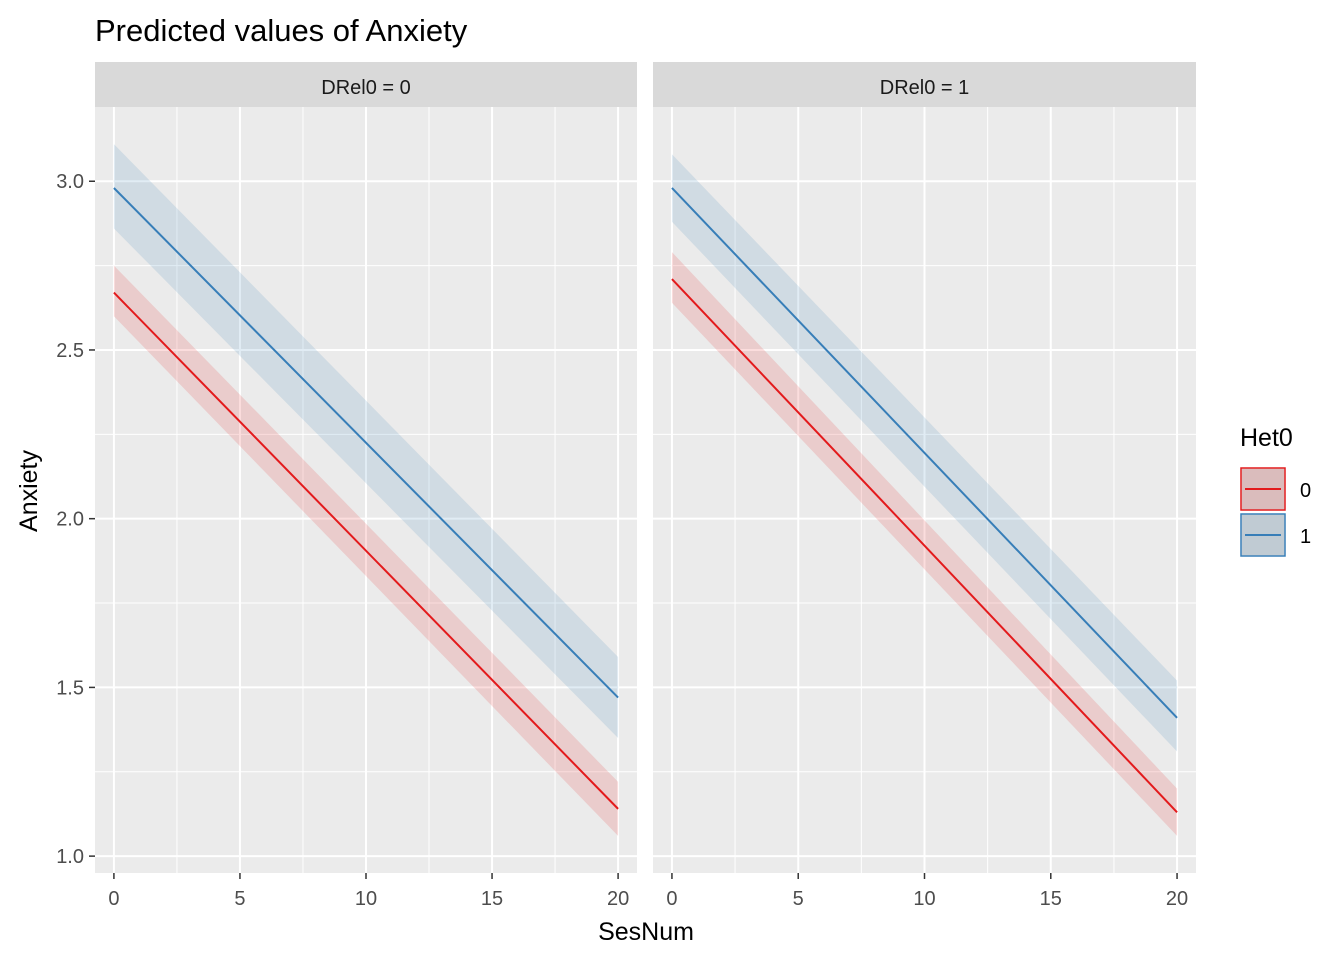 This screenshot has height=960, width=1344. I want to click on x-axis-title: SesNum, so click(646, 932).